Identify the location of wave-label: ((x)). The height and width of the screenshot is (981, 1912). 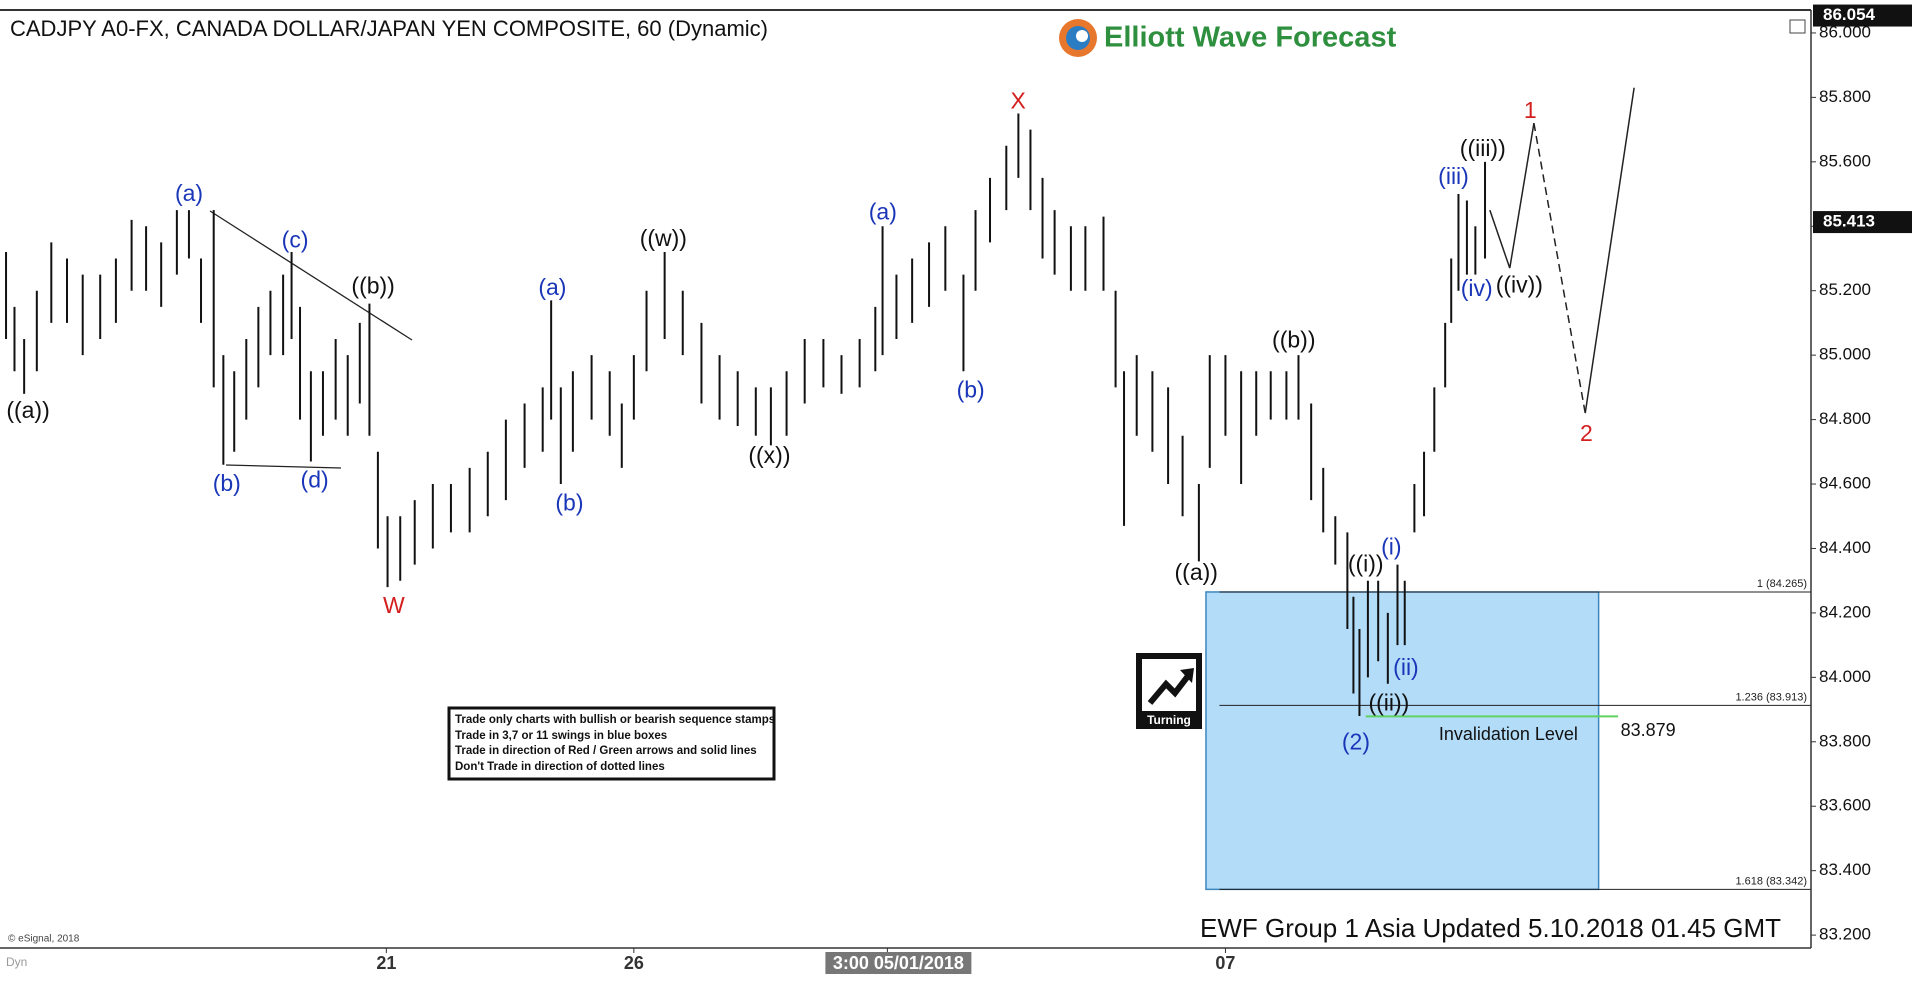
(769, 455).